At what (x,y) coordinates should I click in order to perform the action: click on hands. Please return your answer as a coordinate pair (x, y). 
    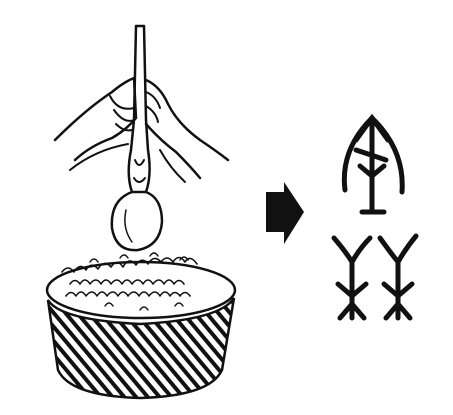
    Looking at the image, I should click on (141, 129).